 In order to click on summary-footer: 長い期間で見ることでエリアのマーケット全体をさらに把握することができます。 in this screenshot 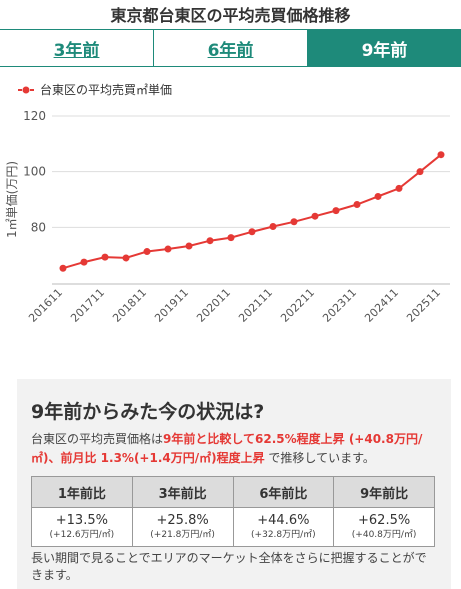, I will do `click(229, 566)`.